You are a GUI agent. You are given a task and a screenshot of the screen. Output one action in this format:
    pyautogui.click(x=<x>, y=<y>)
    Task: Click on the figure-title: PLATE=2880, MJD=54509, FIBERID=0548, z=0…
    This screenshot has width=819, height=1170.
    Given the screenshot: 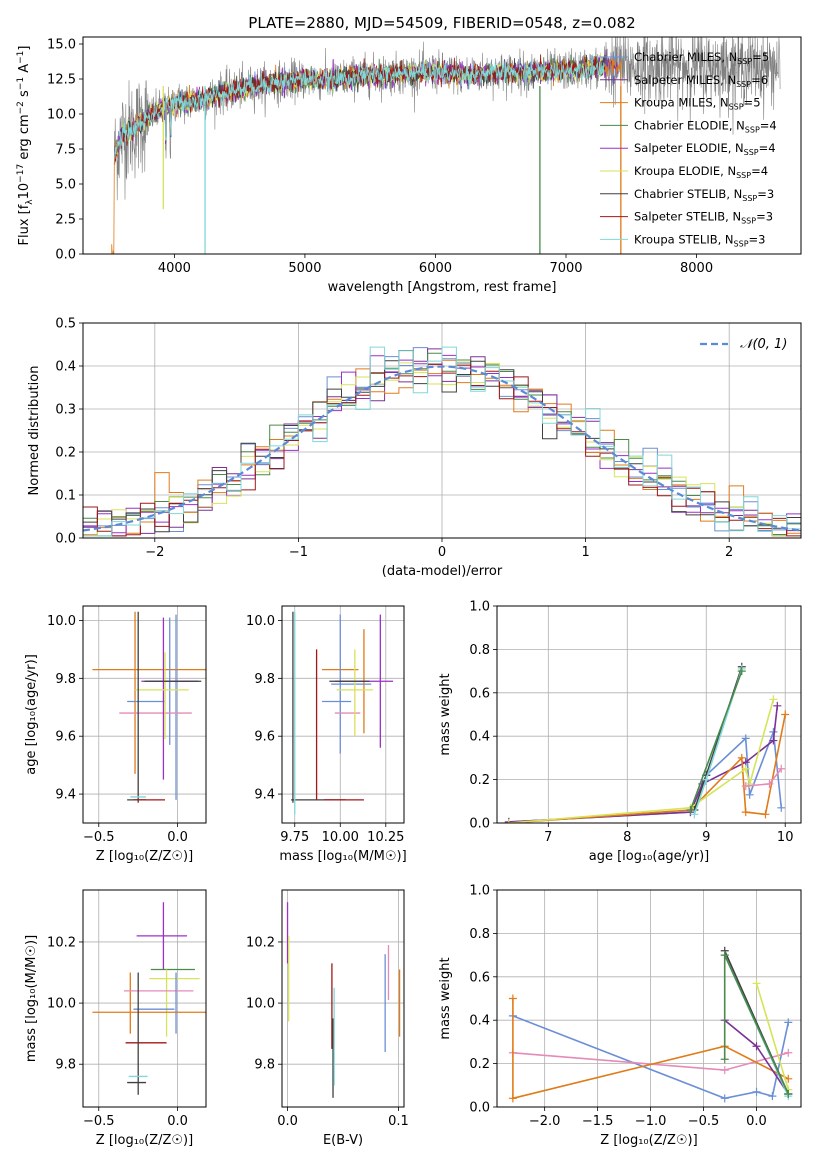 What is the action you would take?
    pyautogui.click(x=441, y=23)
    